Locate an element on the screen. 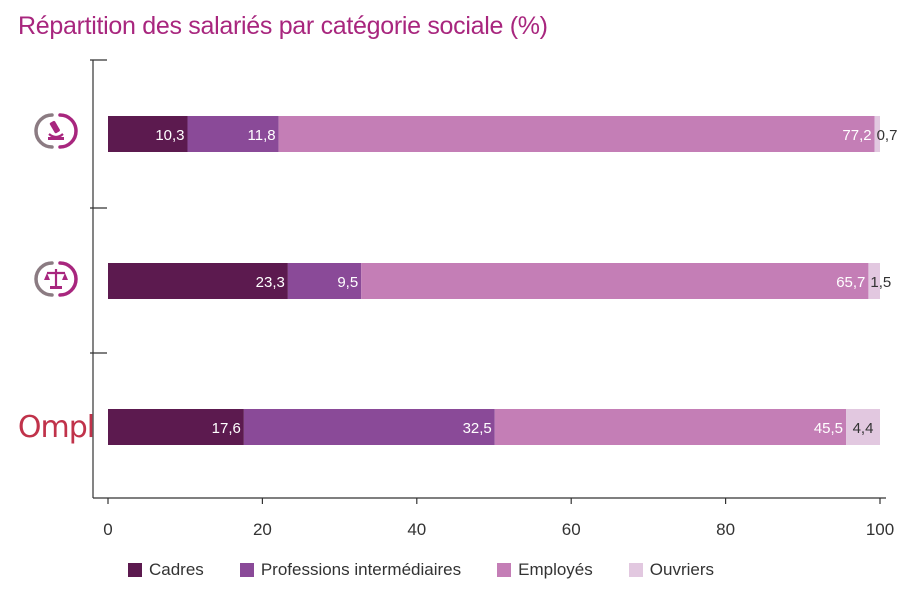  ompl-logo: Ompl is located at coordinates (56, 427).